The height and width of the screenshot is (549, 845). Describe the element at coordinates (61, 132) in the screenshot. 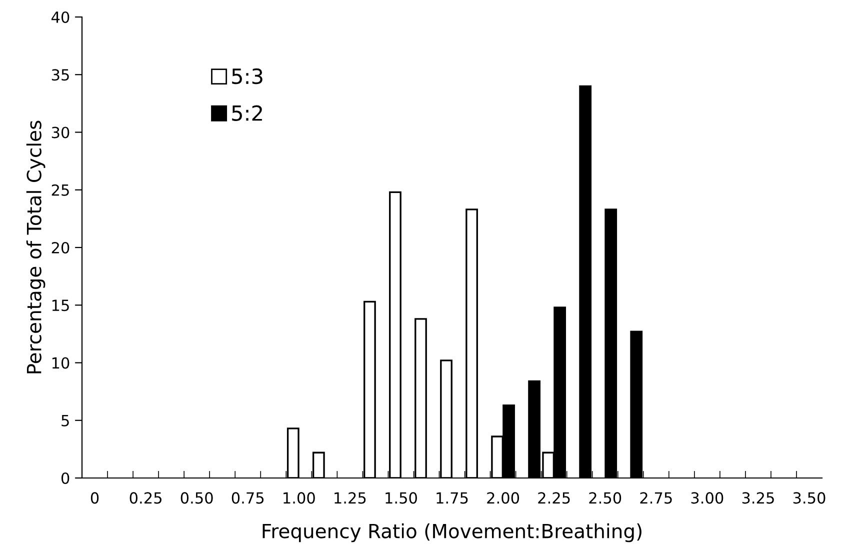

I see `y-tick-label: 30` at that location.